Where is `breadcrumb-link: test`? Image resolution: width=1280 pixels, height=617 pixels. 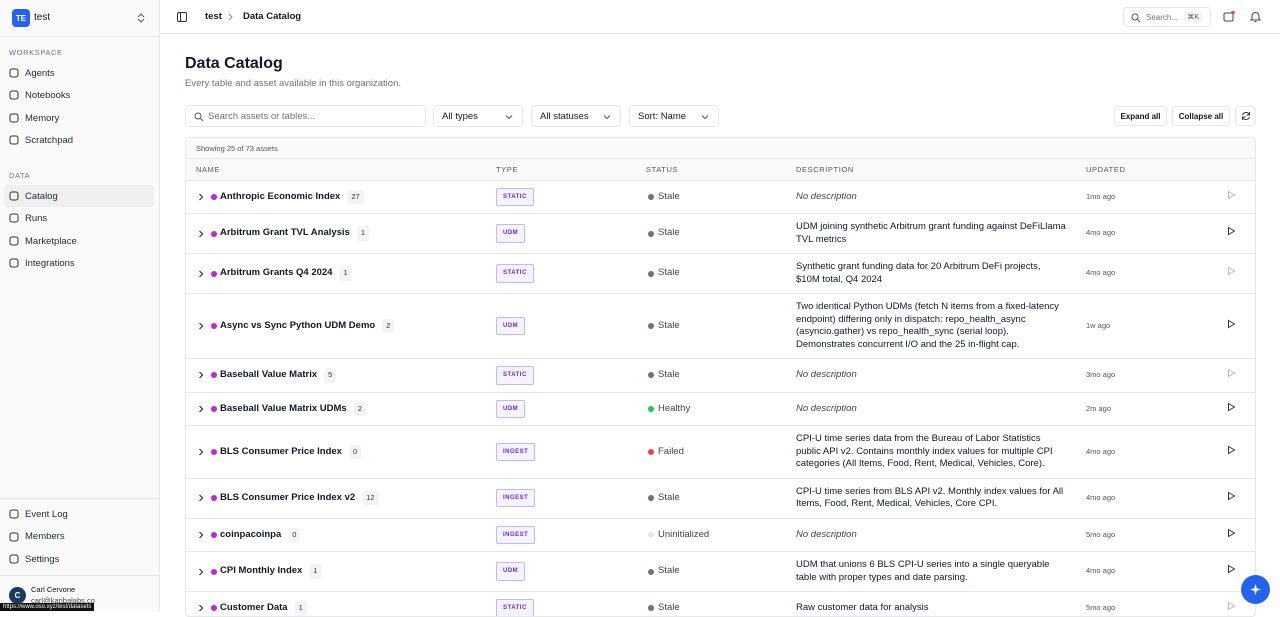
breadcrumb-link: test is located at coordinates (213, 16).